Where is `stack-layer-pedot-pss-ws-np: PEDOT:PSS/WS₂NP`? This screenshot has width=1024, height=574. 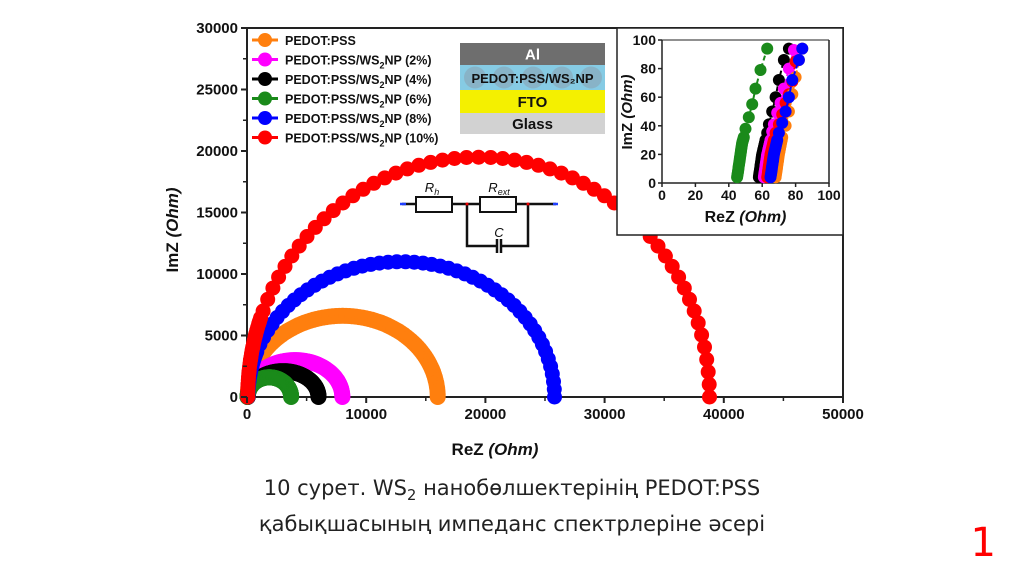
stack-layer-pedot-pss-ws-np: PEDOT:PSS/WS₂NP is located at coordinates (532, 77).